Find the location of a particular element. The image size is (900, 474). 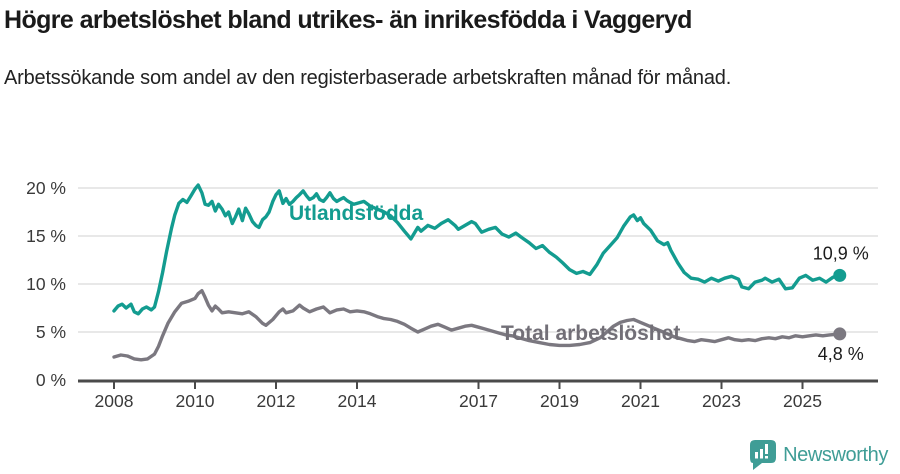

newsworthy-bubble-chart-icon is located at coordinates (763, 455).